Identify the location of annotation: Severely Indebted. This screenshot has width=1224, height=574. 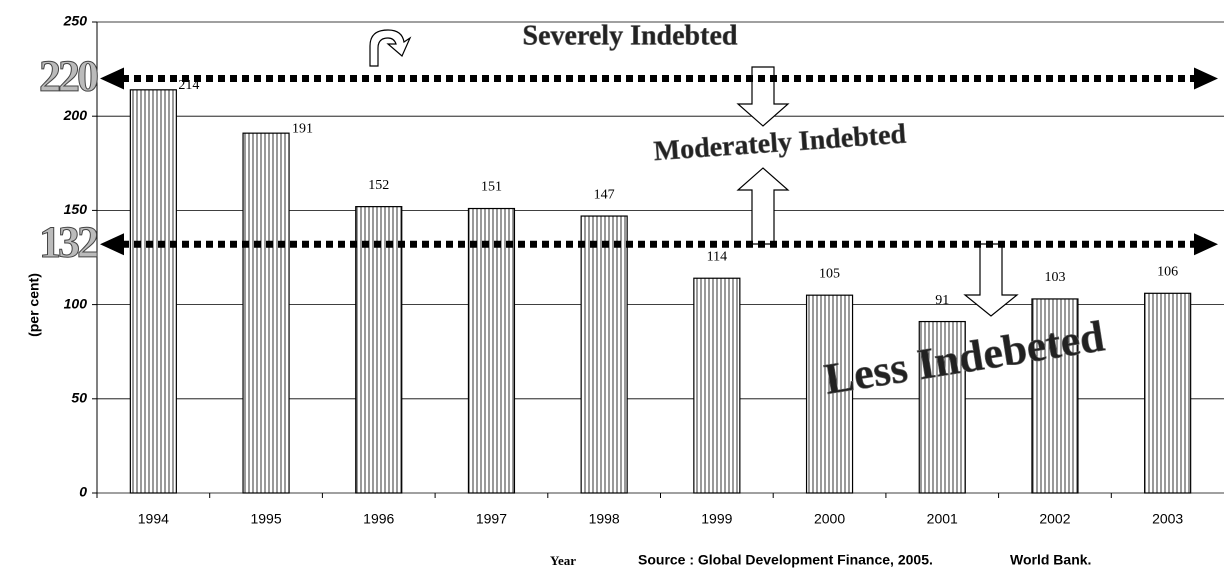
(630, 35).